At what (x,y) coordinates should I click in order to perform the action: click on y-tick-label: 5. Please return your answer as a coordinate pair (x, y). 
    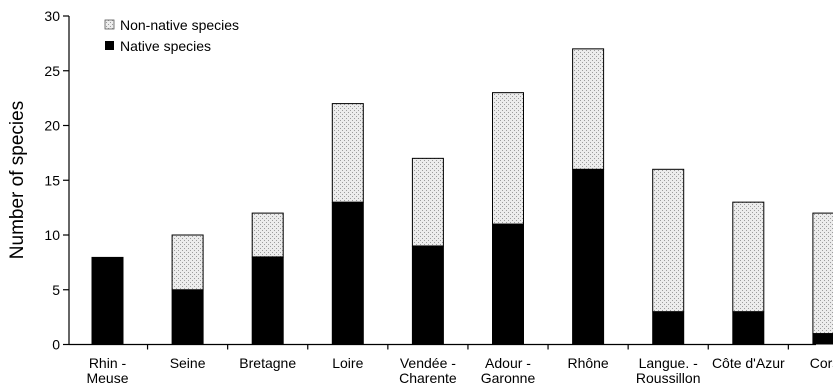
    Looking at the image, I should click on (56, 290).